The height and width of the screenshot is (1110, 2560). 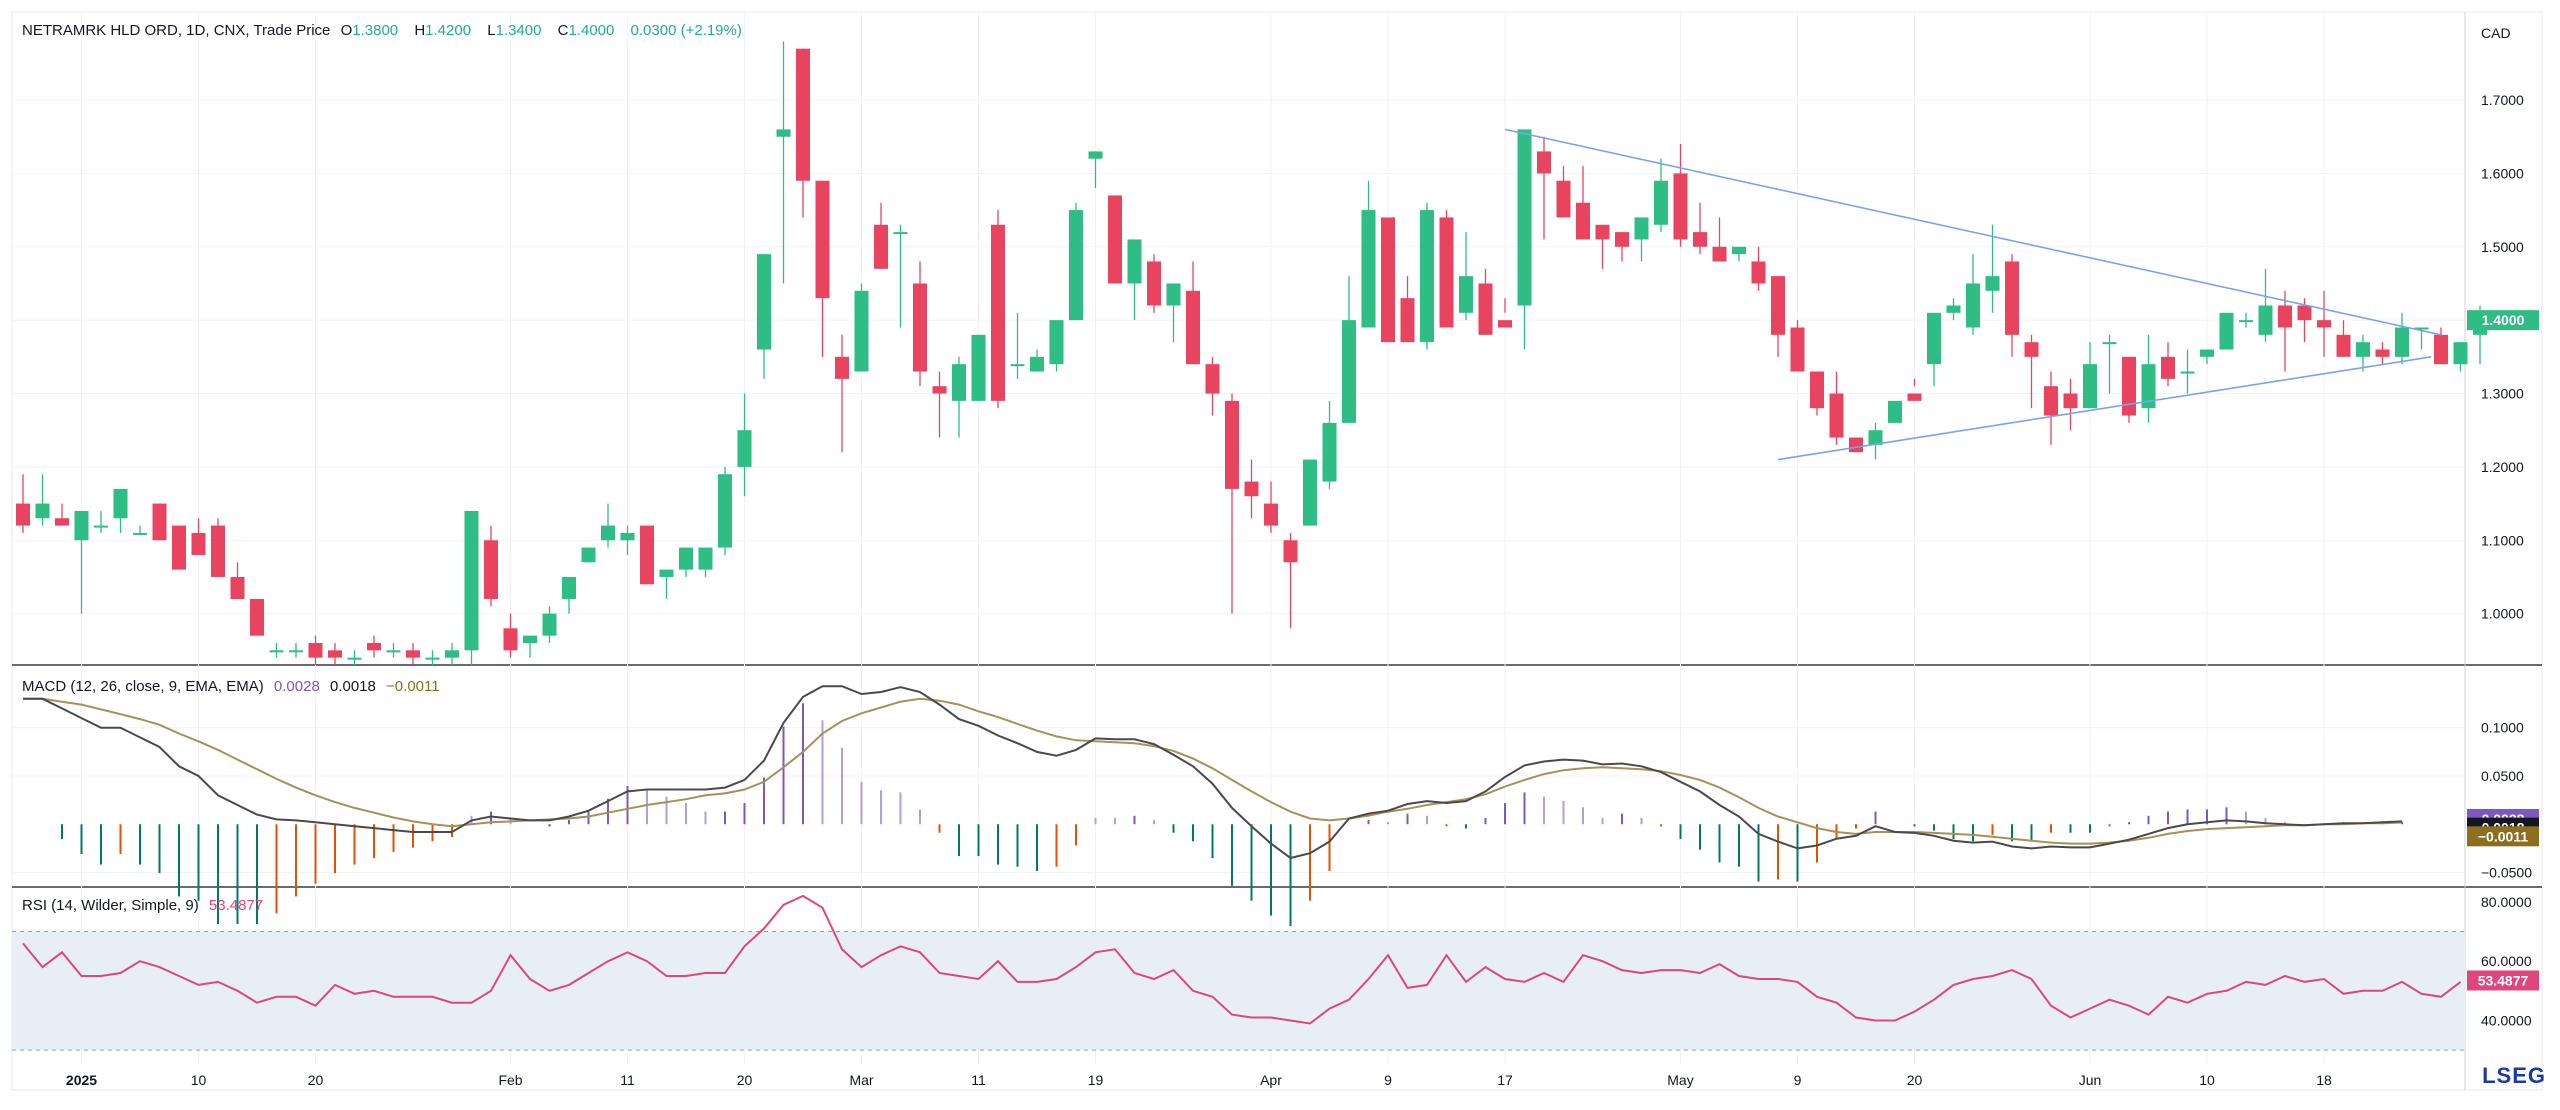 What do you see at coordinates (861, 1080) in the screenshot?
I see `x-tick-label: Mar` at bounding box center [861, 1080].